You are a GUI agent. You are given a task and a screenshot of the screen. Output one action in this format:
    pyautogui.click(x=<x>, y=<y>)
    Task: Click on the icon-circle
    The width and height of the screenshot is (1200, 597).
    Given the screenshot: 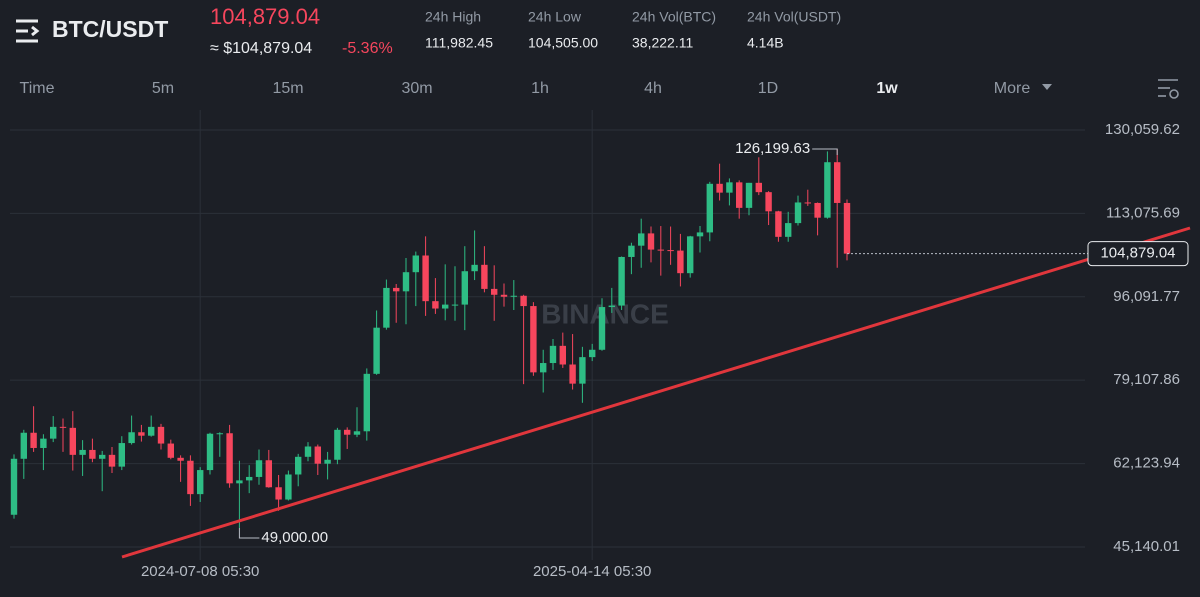 What is the action you would take?
    pyautogui.click(x=1174, y=94)
    